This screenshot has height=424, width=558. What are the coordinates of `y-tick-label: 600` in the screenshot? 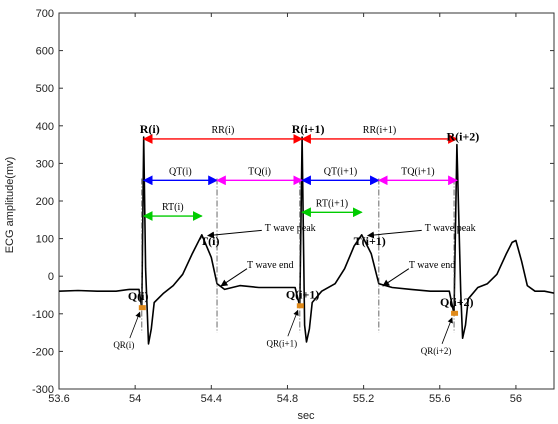 It's located at (45, 52).